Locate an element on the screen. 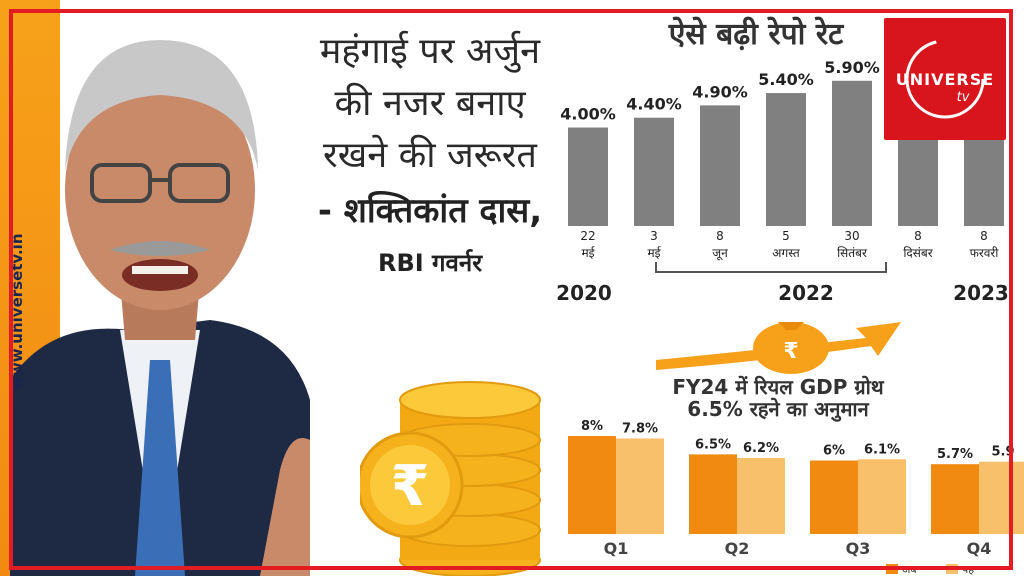 Image resolution: width=1024 pixels, height=576 pixels. repo-value-label-2: 4.90% is located at coordinates (720, 91).